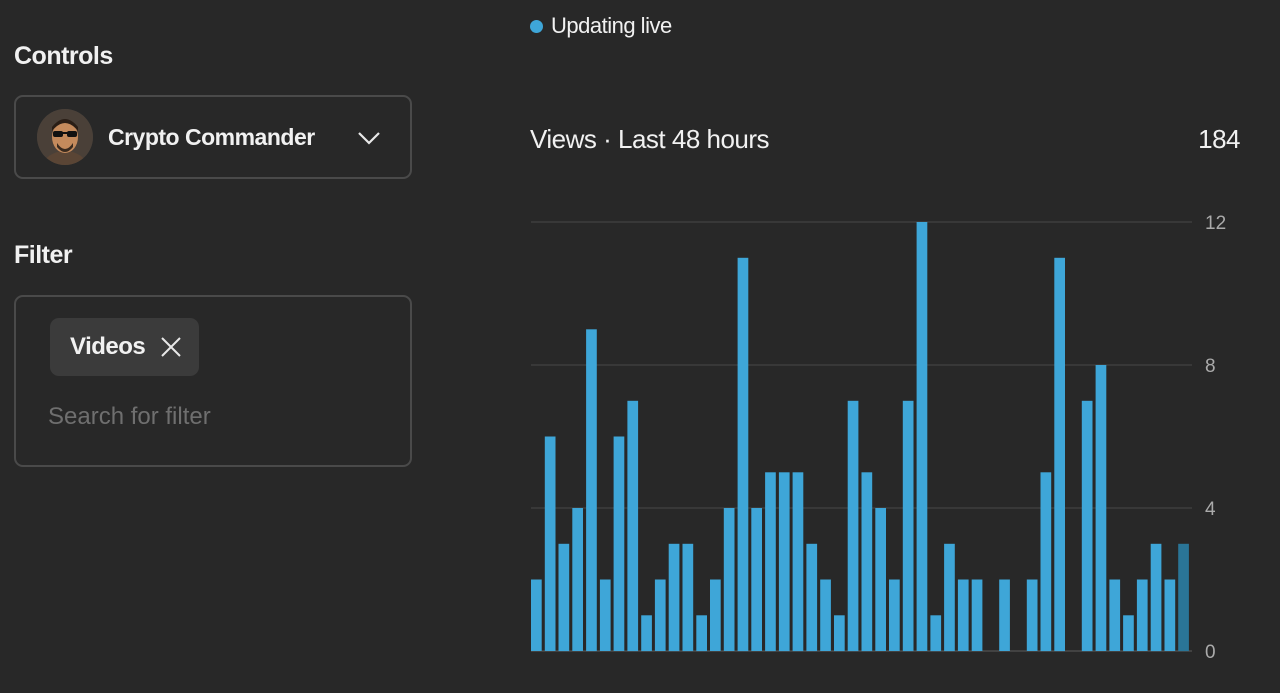 Image resolution: width=1280 pixels, height=693 pixels. Describe the element at coordinates (650, 139) in the screenshot. I see `chart-title: Views · Last 48 hours` at that location.